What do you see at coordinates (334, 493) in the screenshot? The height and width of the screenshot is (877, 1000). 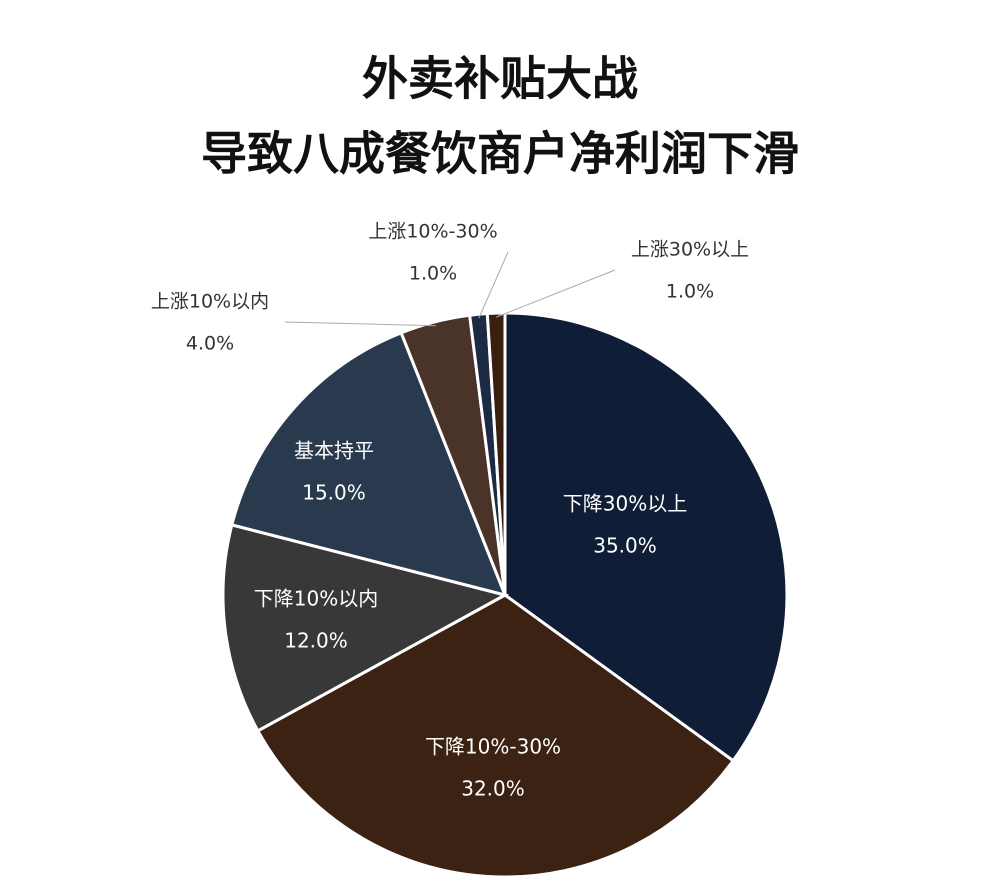 I see `value-label: 15.0%` at bounding box center [334, 493].